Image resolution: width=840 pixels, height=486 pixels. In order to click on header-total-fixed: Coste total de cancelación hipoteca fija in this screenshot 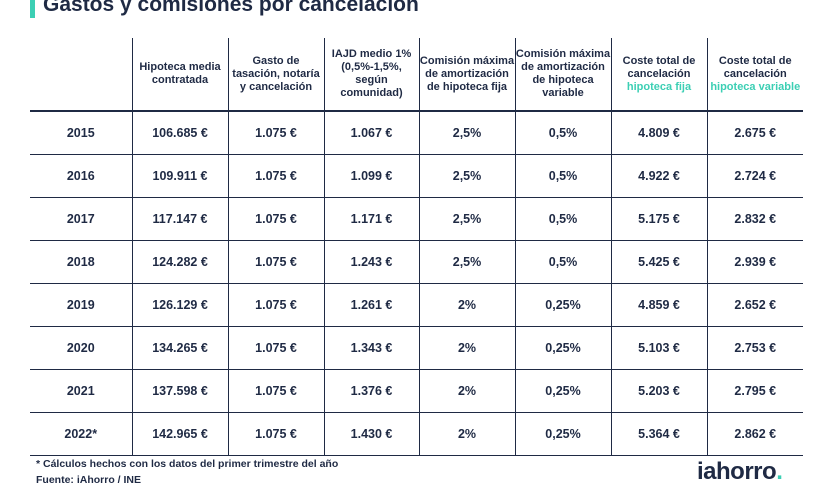, I will do `click(658, 75)`.